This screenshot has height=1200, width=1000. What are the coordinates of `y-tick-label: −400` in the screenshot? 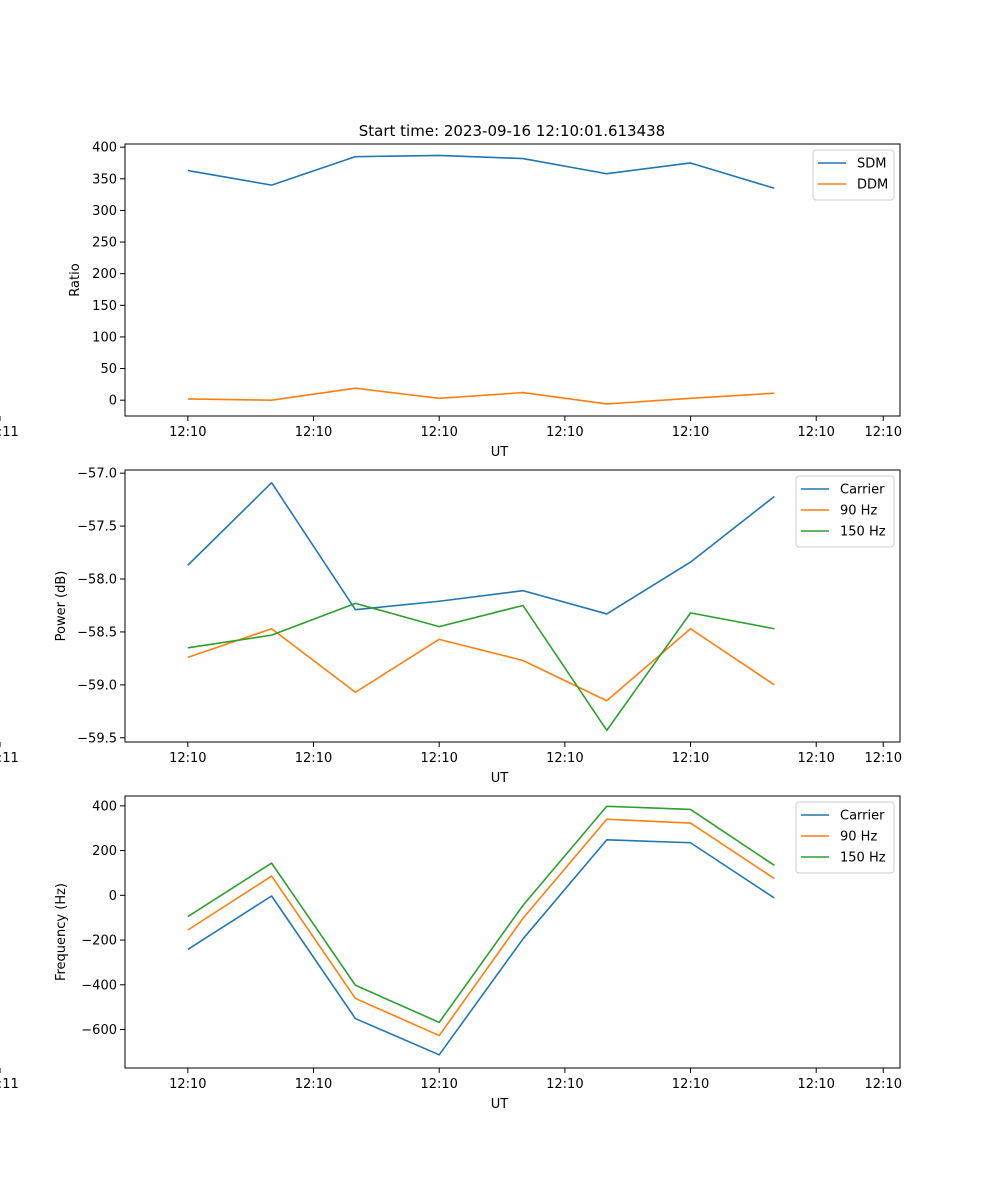 It's located at (99, 985).